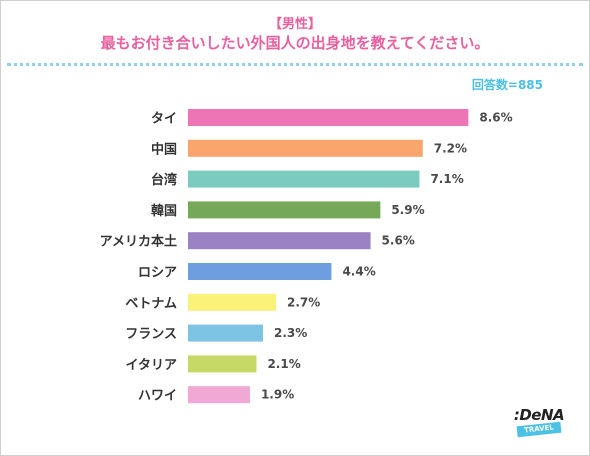  I want to click on logo-tag-text: TRAVEL, so click(539, 429).